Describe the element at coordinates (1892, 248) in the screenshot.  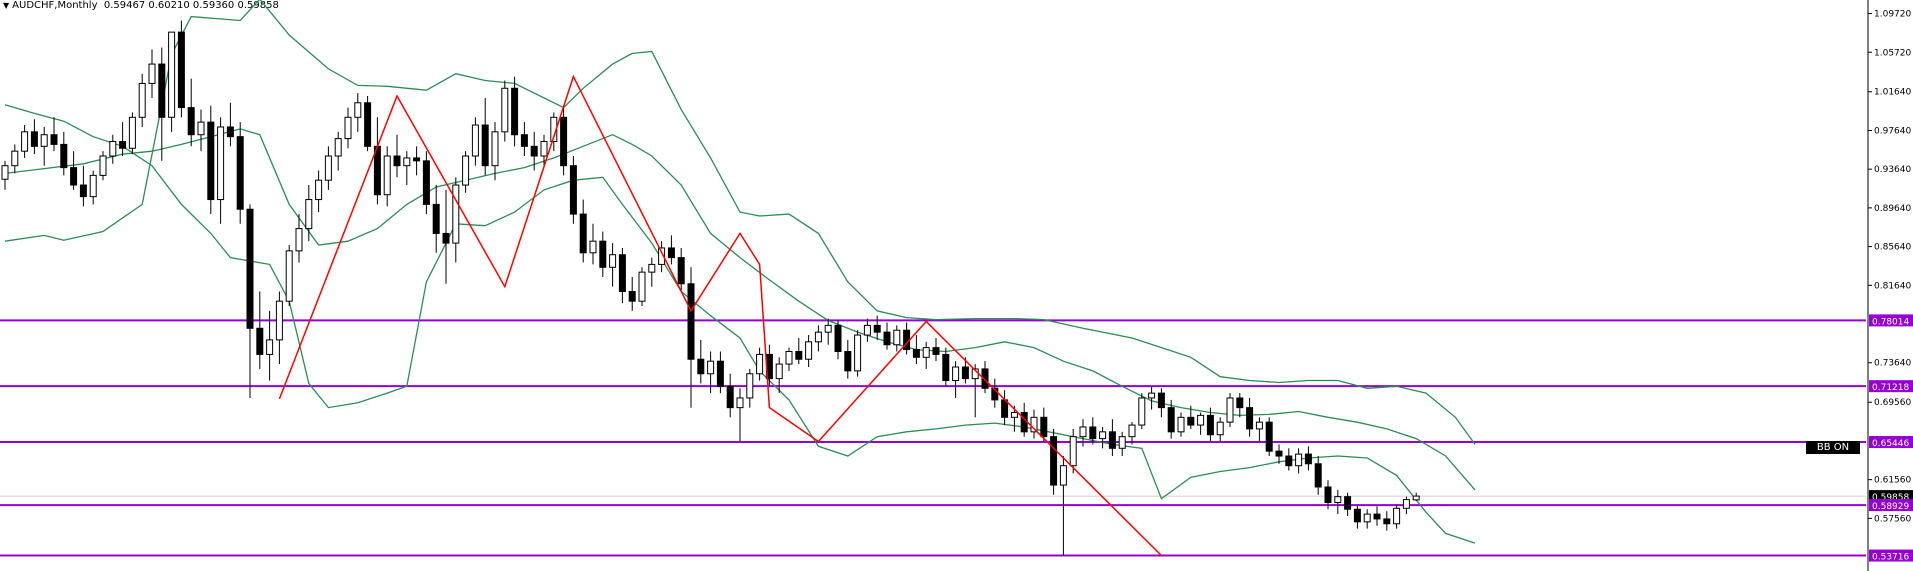
I see `y-tick-label-6: 0.85640` at that location.